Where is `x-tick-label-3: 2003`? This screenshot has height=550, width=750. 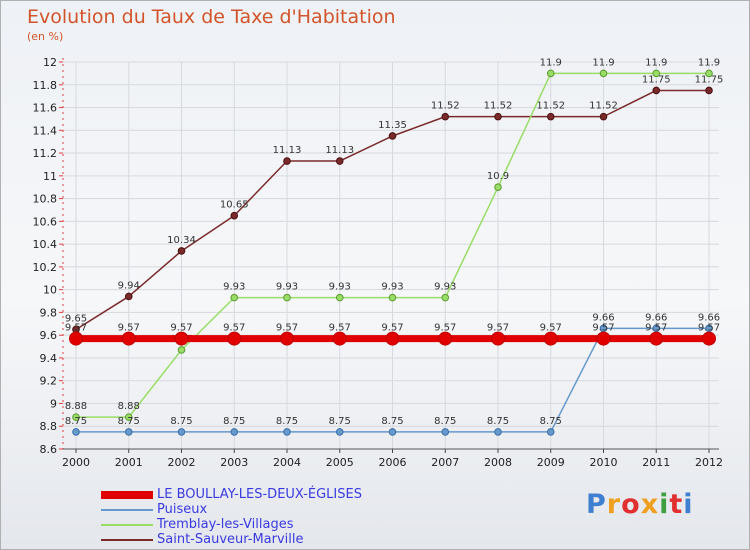
x-tick-label-3: 2003 is located at coordinates (234, 462).